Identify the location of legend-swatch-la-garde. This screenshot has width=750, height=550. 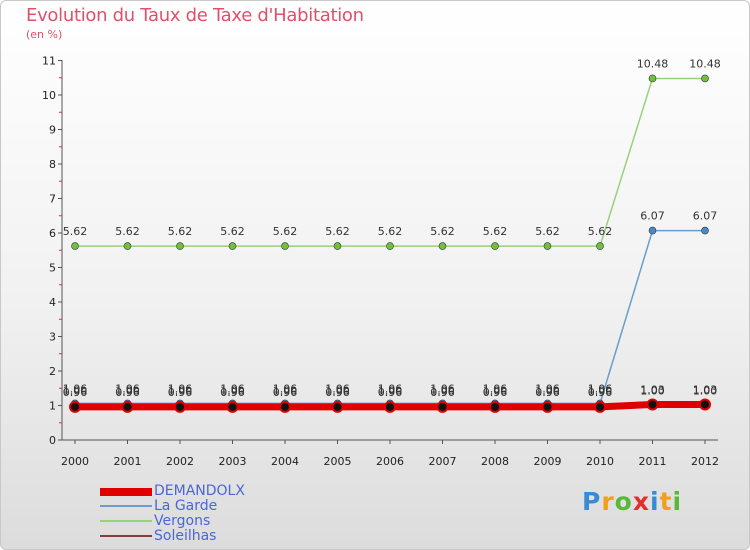
(126, 506).